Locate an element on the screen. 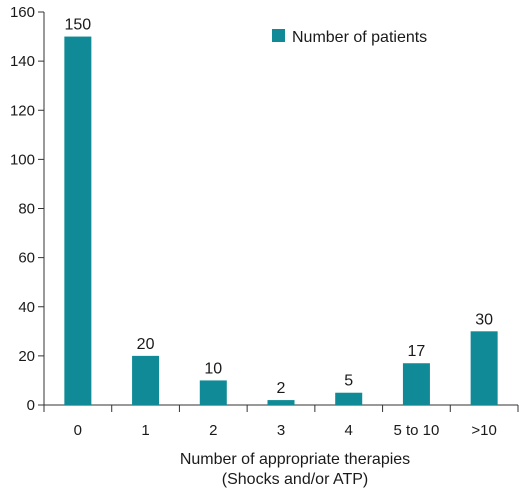  x-tick-label: 0 is located at coordinates (78, 430).